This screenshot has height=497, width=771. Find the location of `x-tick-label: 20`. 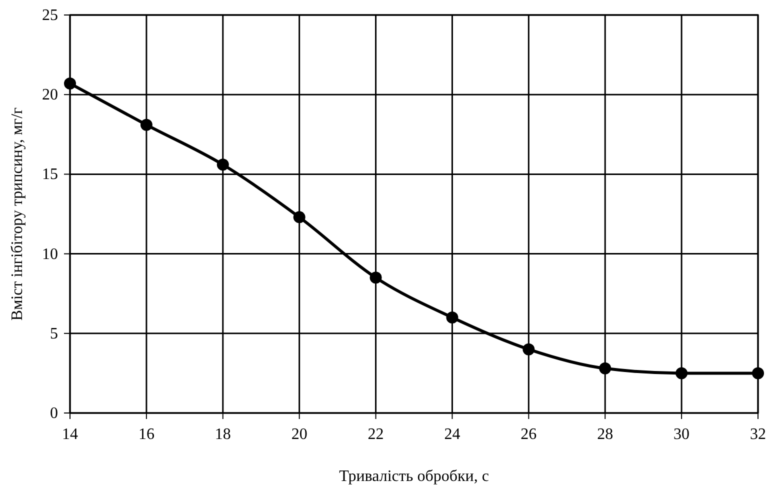

x-tick-label: 20 is located at coordinates (299, 434).